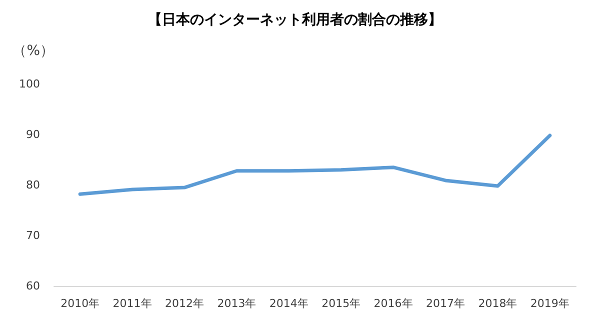 Image resolution: width=590 pixels, height=320 pixels. I want to click on chart-title: 【日本のインターネット利用者の割合の推移】, so click(295, 19).